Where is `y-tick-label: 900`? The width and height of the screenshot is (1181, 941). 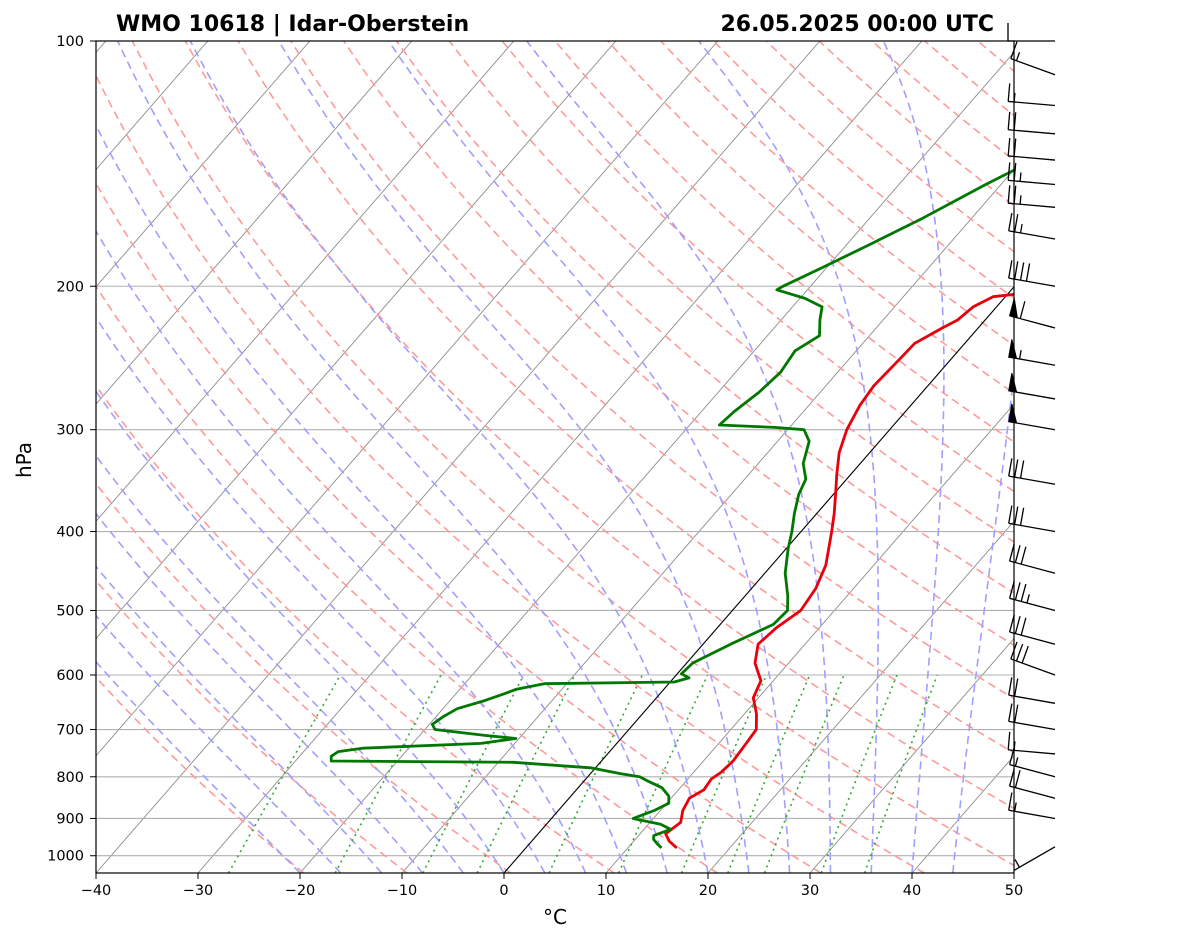 y-tick-label: 900 is located at coordinates (70, 819).